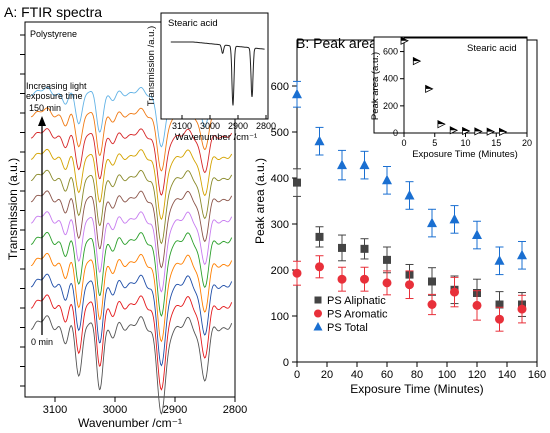  What do you see at coordinates (280, 87) in the screenshot?
I see `panel-b-y-tick-label: 600` at bounding box center [280, 87].